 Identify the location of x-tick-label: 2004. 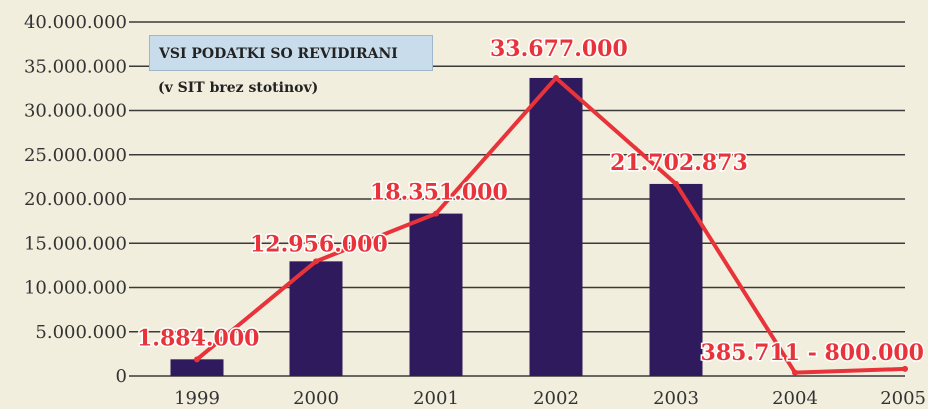
(795, 398).